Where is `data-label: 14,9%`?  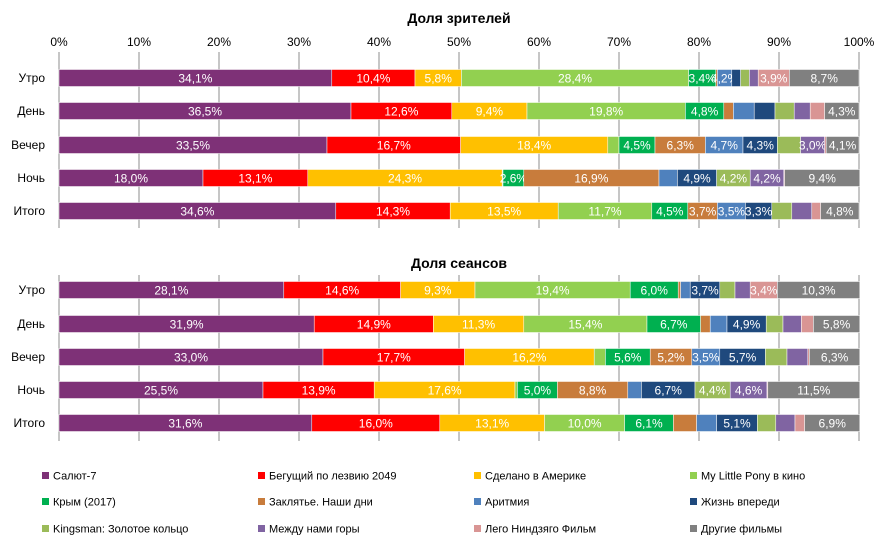 data-label: 14,9% is located at coordinates (374, 325).